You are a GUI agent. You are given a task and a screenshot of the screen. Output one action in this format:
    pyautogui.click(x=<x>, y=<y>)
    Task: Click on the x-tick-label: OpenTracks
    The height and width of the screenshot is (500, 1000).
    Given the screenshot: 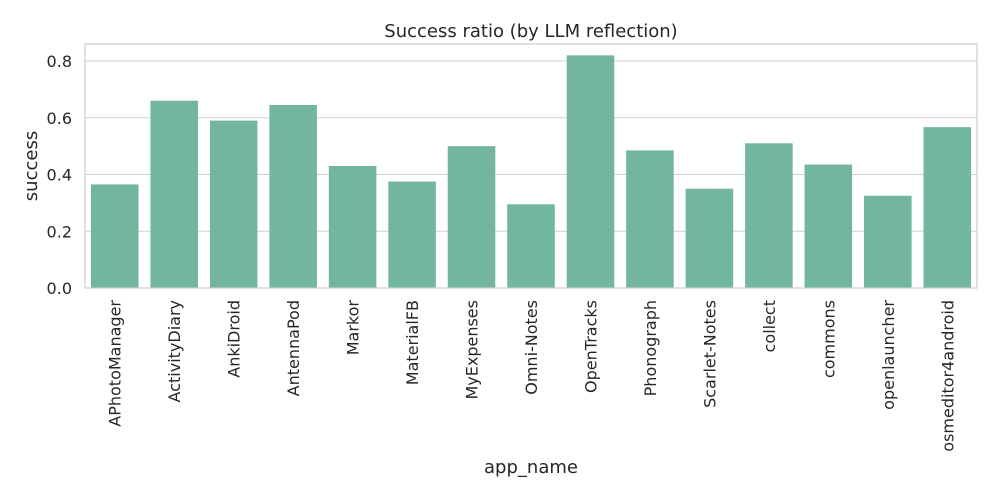 What is the action you would take?
    pyautogui.click(x=590, y=346)
    